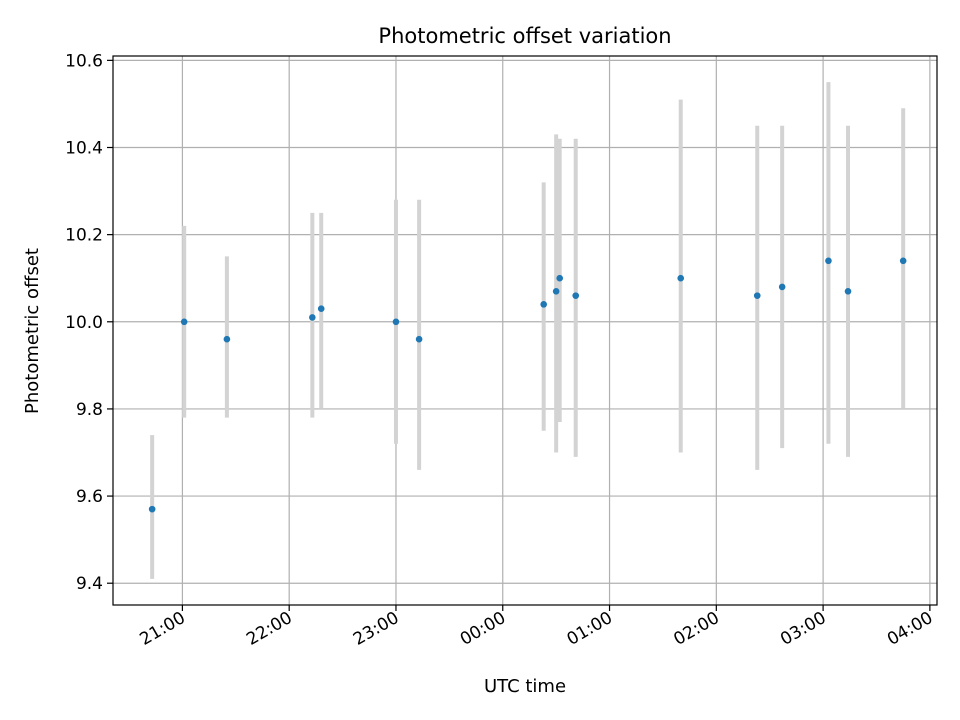 The image size is (960, 720). Describe the element at coordinates (84, 323) in the screenshot. I see `y-tick-label: 10.0` at that location.